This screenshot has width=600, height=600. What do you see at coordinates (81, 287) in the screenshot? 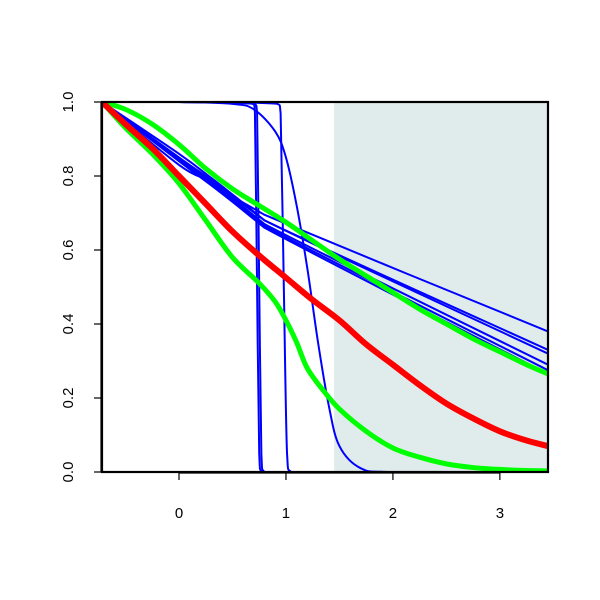
I see `y-axis: 0.0 0.2 0.4 0.6 0.8 1.0` at bounding box center [81, 287].